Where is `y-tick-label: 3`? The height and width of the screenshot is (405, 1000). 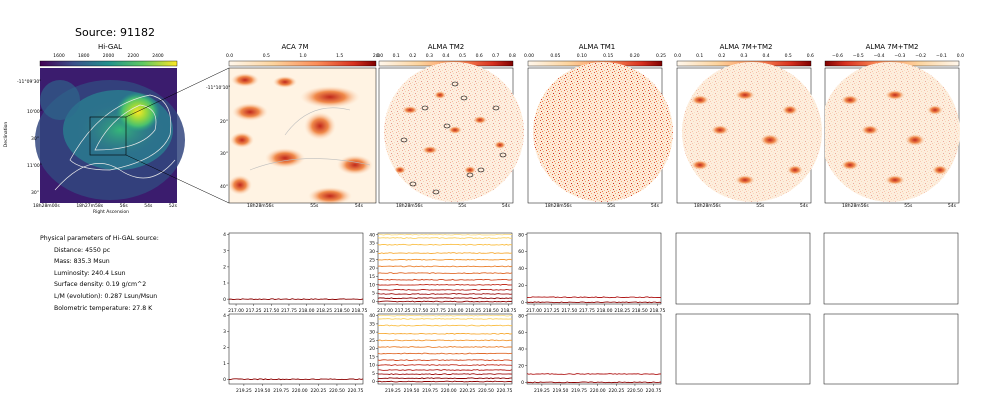
y-tick-label: 3 is located at coordinates (224, 251).